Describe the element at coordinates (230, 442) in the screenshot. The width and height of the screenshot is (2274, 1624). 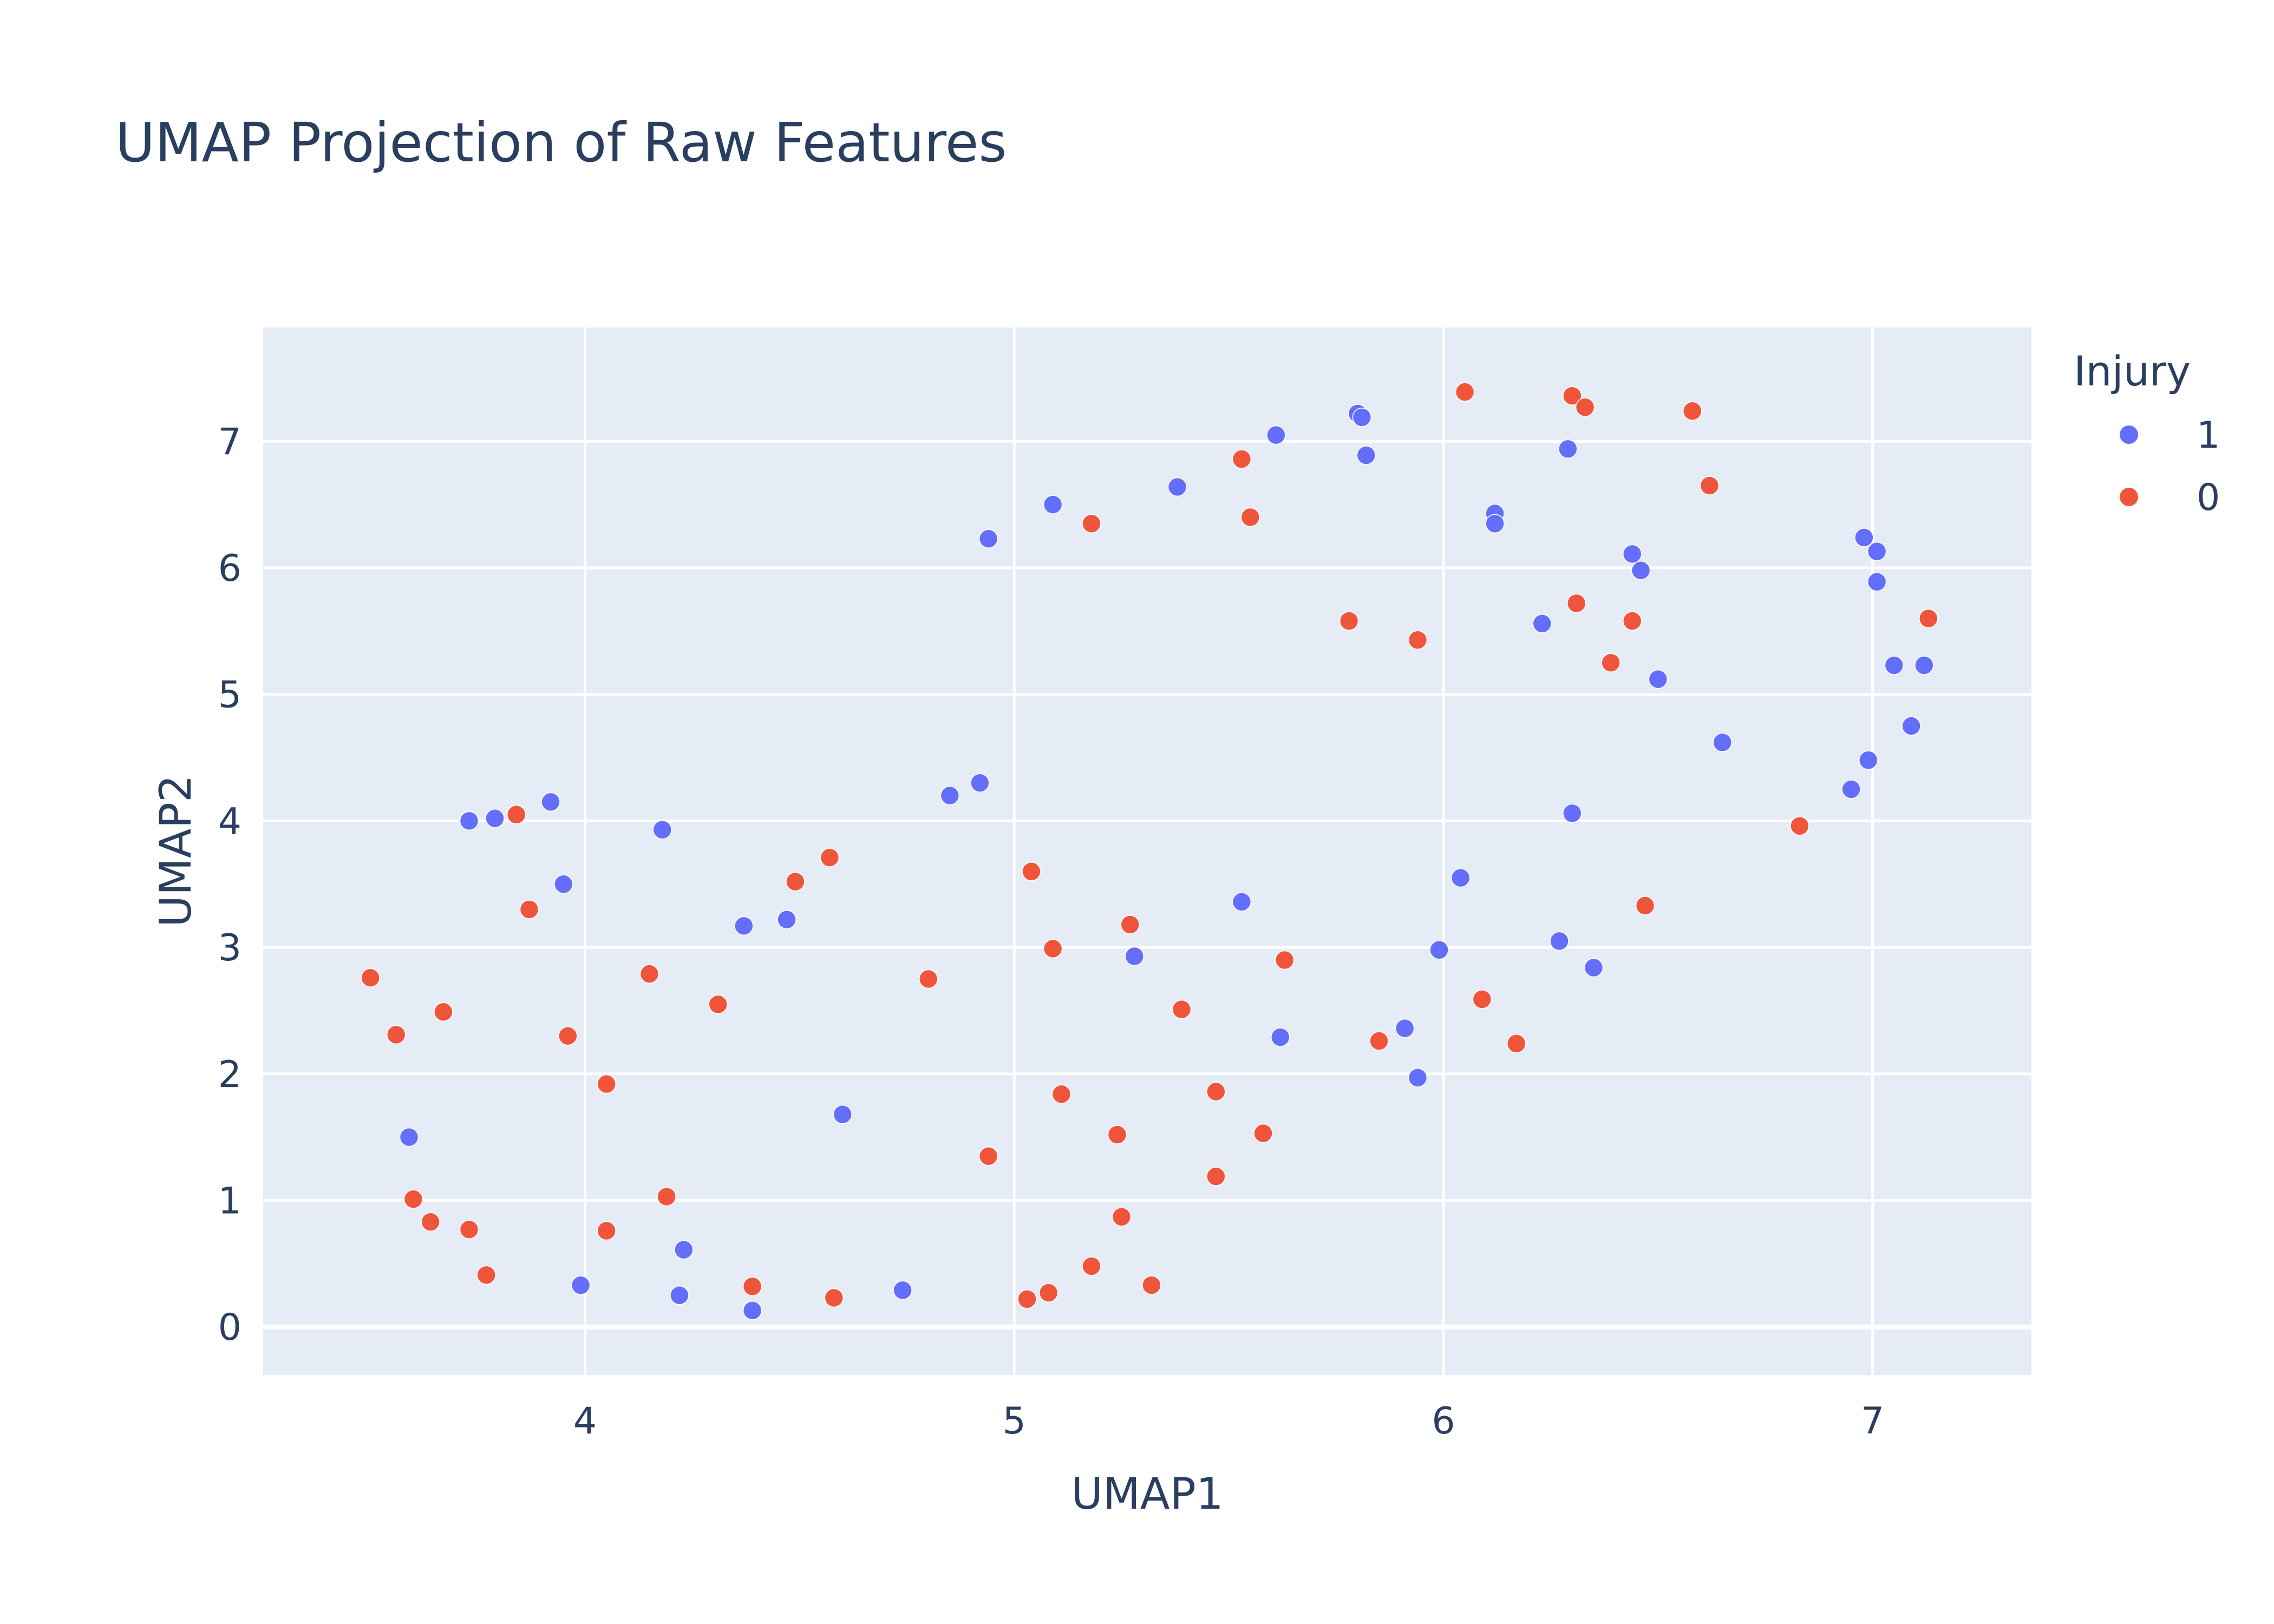
I see `y-tick-label: 7` at that location.